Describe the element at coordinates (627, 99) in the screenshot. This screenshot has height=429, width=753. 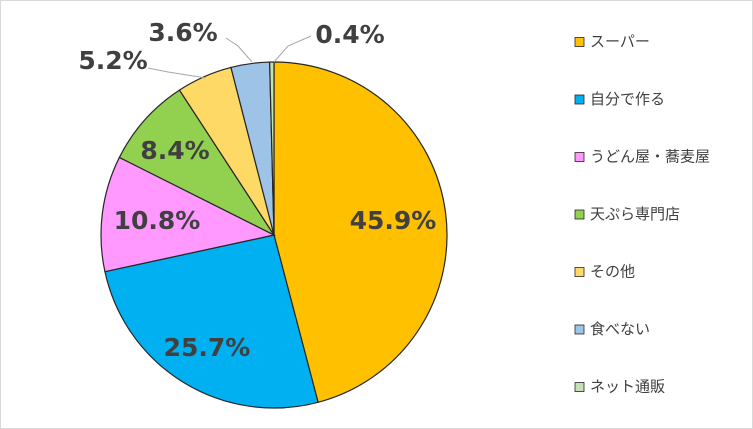
I see `legend-label-2: 自分で作る` at that location.